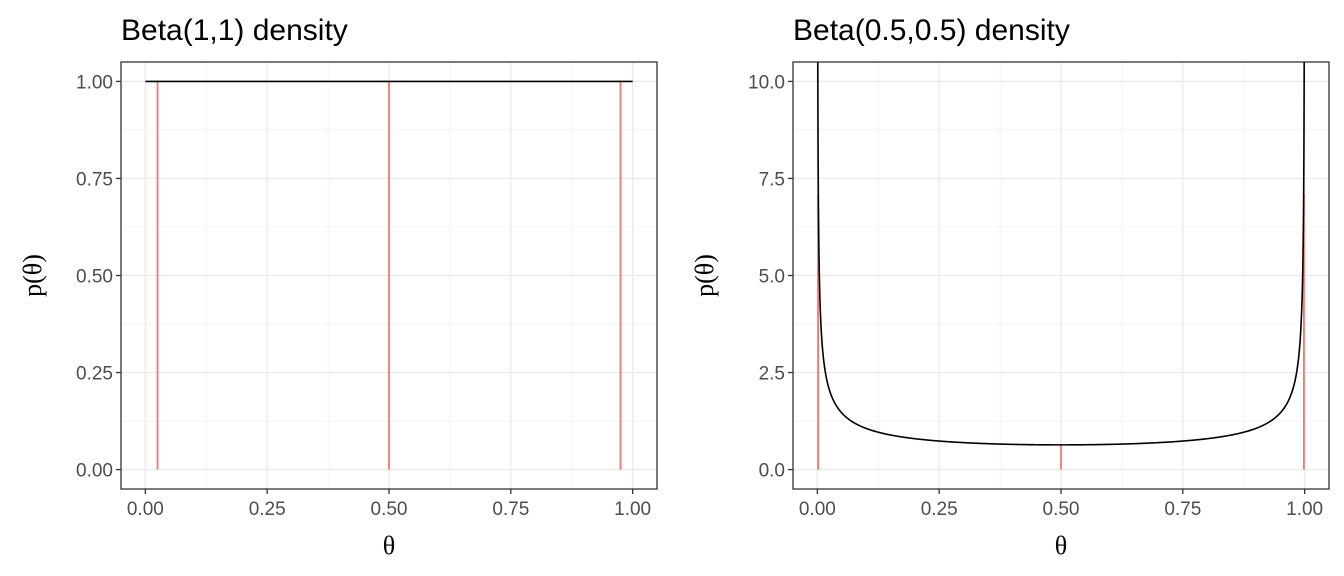 This screenshot has height=576, width=1344. I want to click on y-tick-label: 0.75, so click(94, 179).